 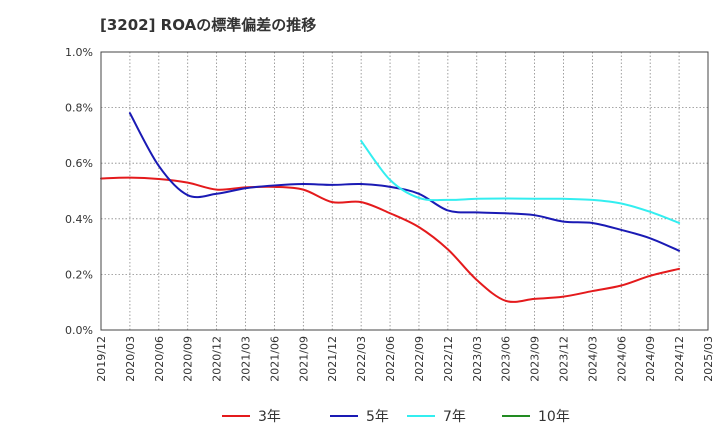 I want to click on x-tick-label: 2021/12, so click(x=332, y=359).